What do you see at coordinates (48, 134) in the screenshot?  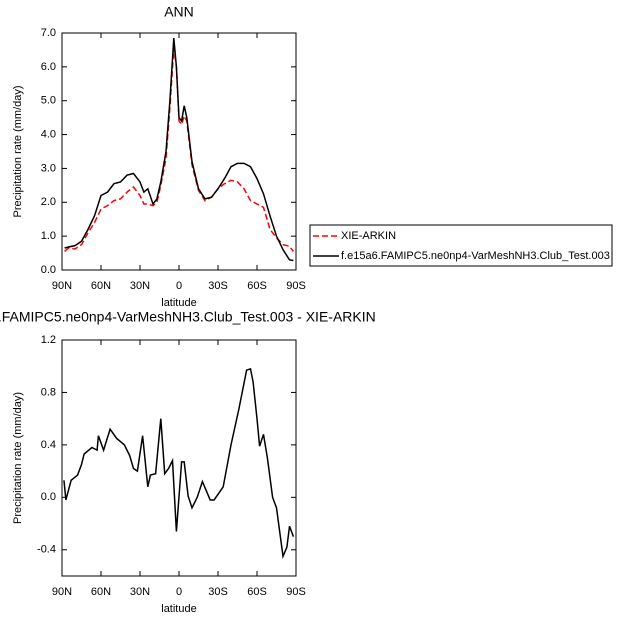 I see `y-tick-label: 4.0` at bounding box center [48, 134].